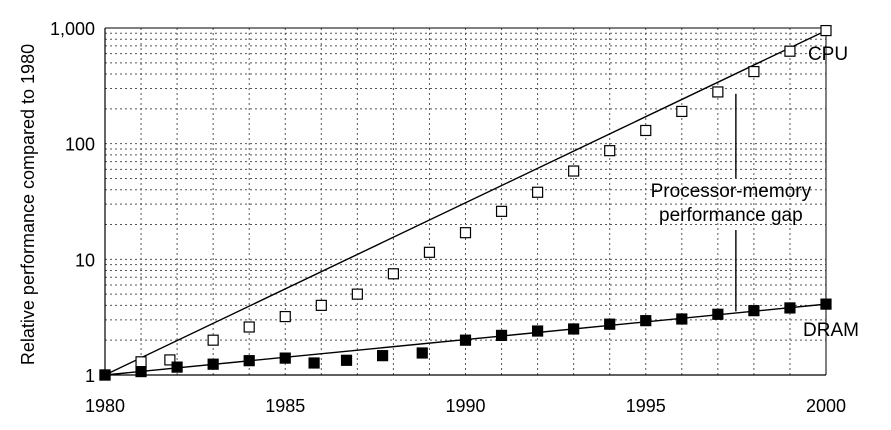 This screenshot has width=891, height=430. Describe the element at coordinates (28, 204) in the screenshot. I see `y-axis-label: Relative performance compared to 1980` at that location.